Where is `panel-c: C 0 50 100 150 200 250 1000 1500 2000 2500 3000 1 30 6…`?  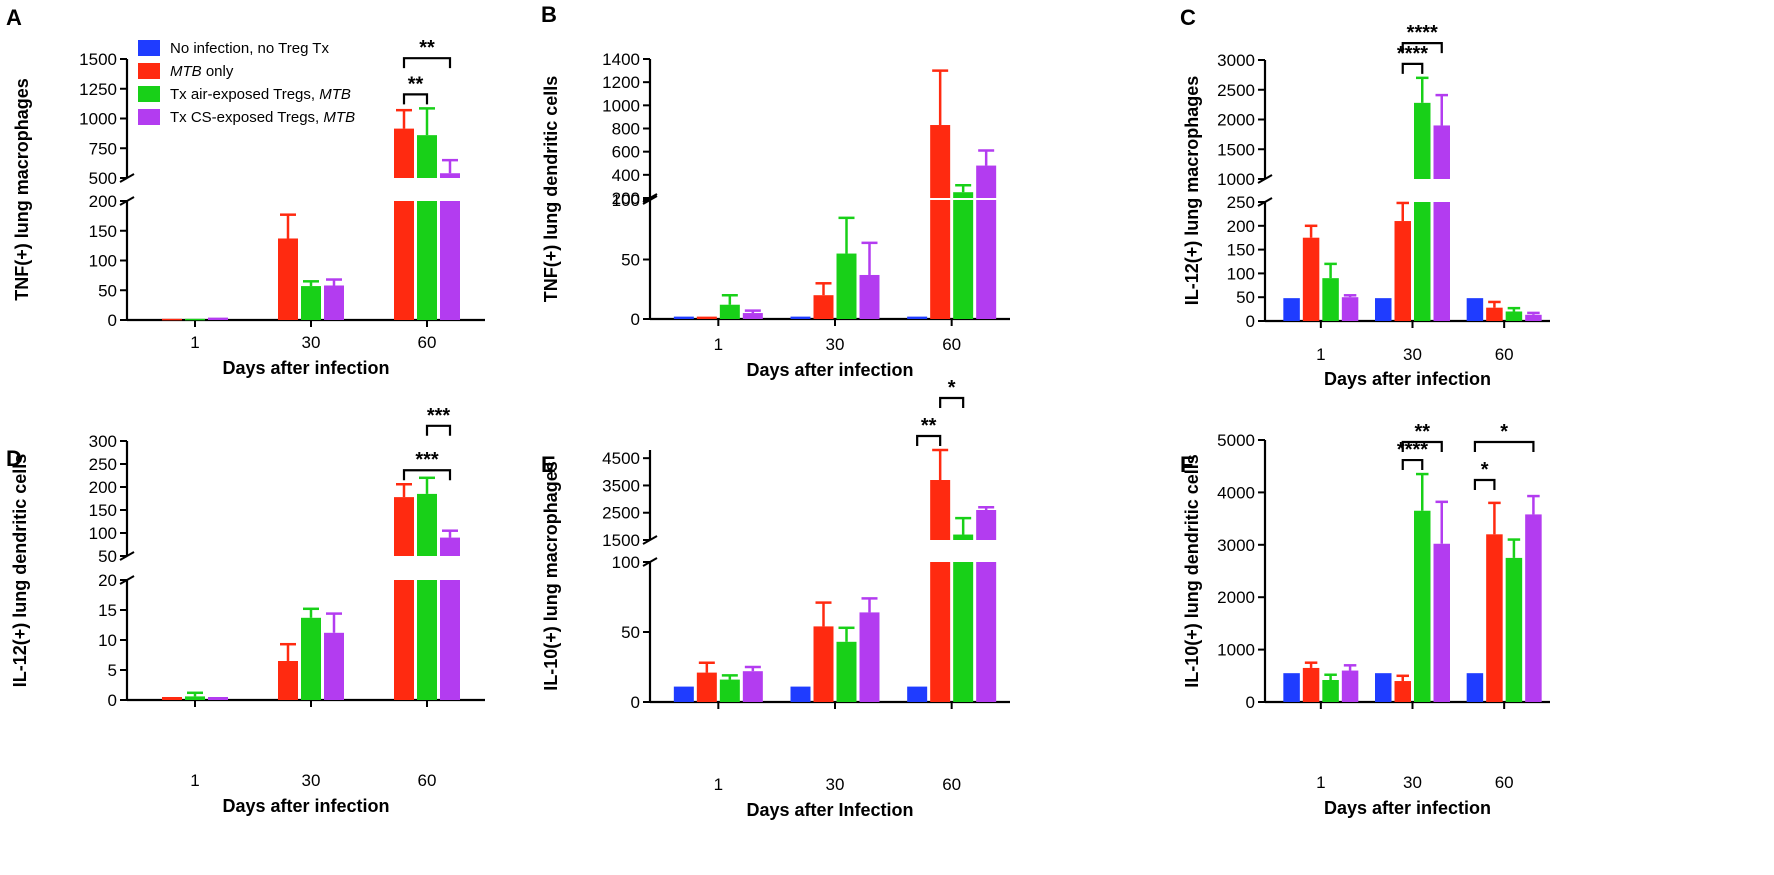
panel-c: C 0 50 100 150 200 250 1000 1500 2000 2500 3000 1 30 6… is located at coordinates (1365, 197).